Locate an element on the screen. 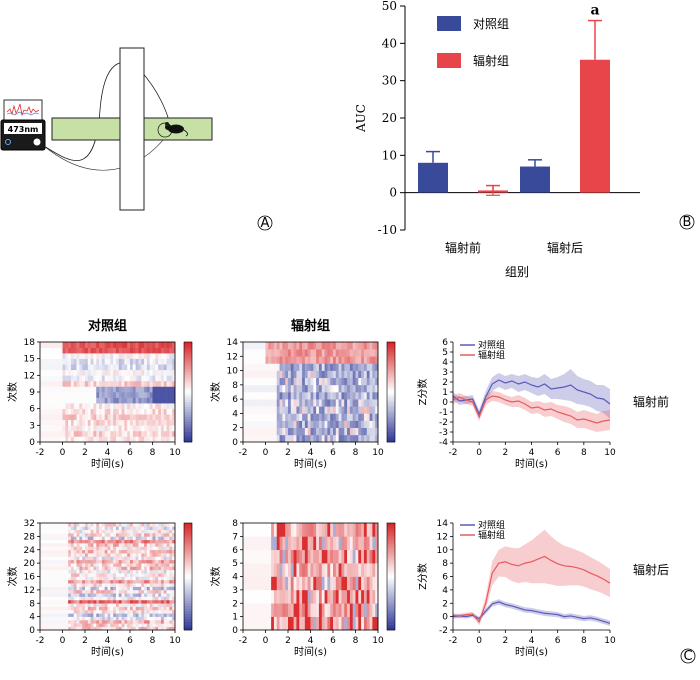  y-tick-label: 30 is located at coordinates (389, 81).